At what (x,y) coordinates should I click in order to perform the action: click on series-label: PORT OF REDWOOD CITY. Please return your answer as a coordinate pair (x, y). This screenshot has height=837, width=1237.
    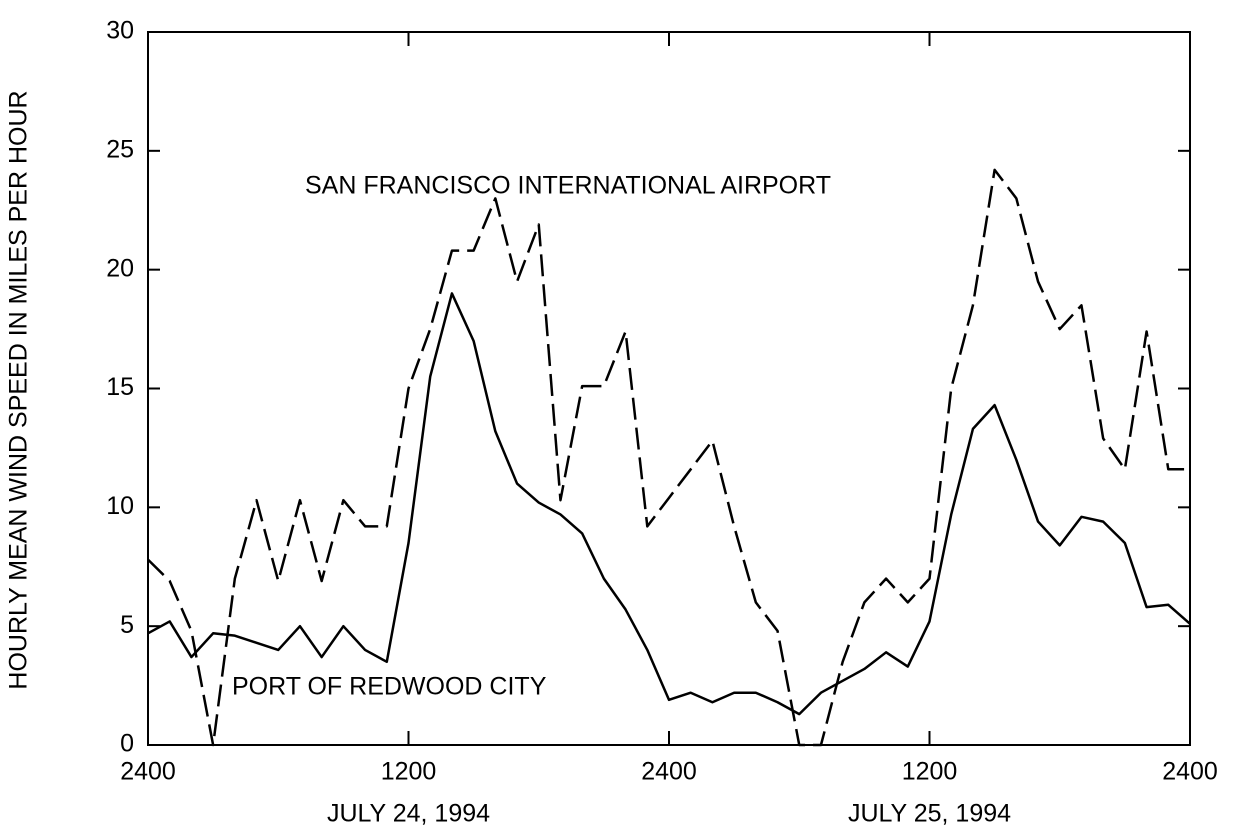
    Looking at the image, I should click on (389, 687).